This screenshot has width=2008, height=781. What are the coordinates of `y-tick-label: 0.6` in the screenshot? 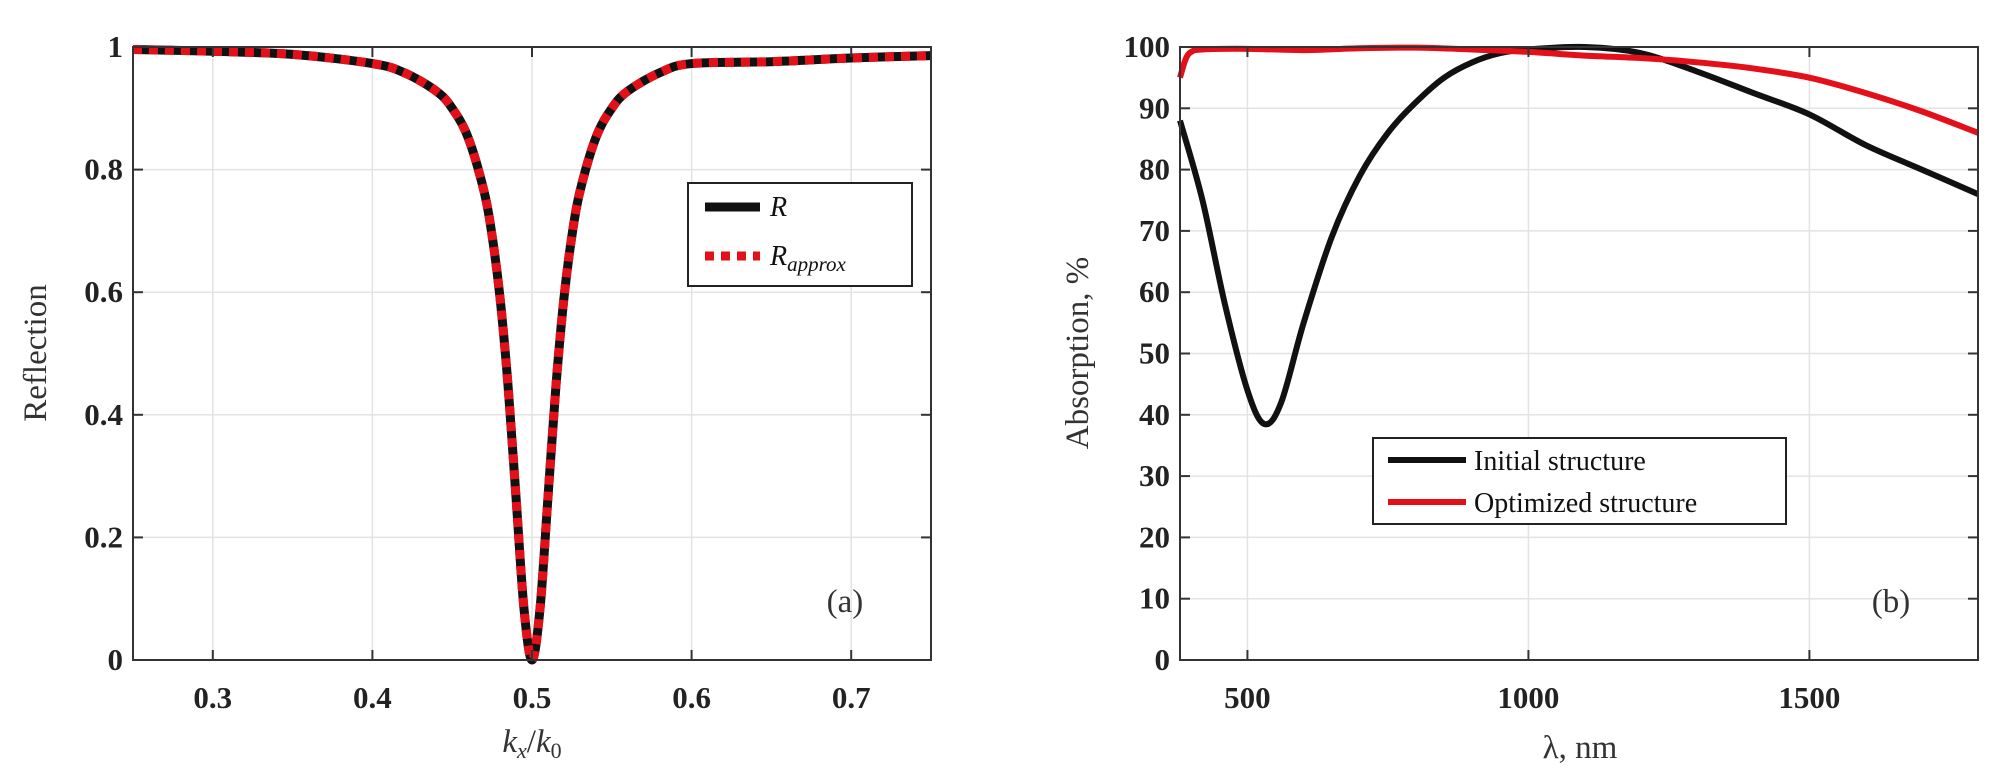 It's located at (103, 291).